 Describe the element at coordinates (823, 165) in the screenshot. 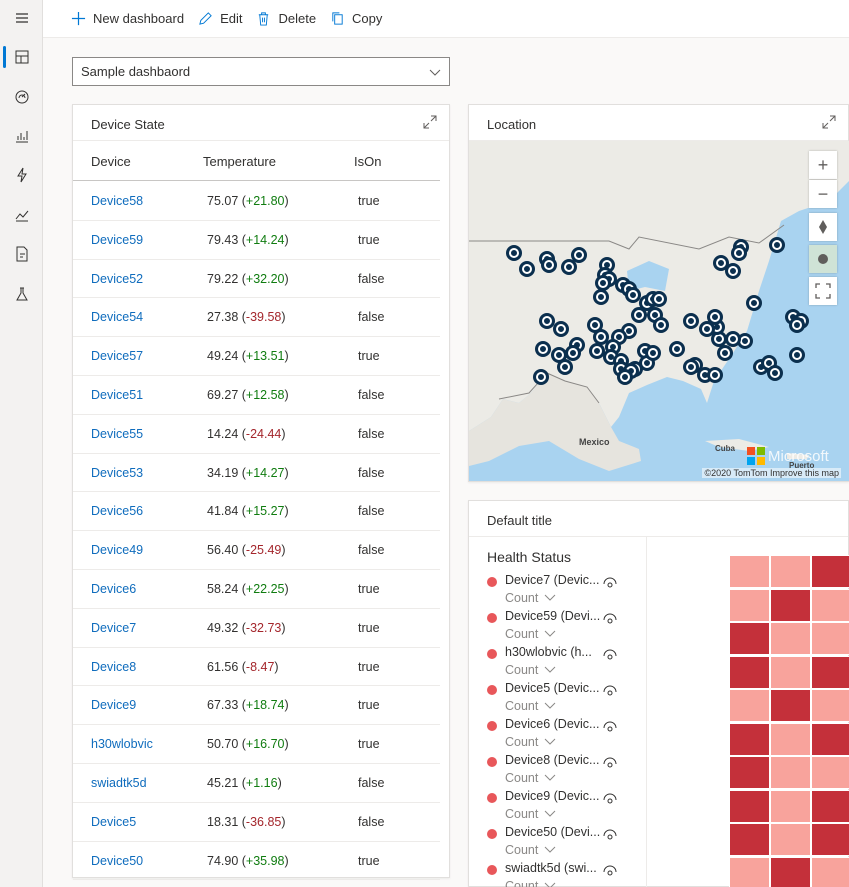

I see `zoom-in-button: +` at that location.